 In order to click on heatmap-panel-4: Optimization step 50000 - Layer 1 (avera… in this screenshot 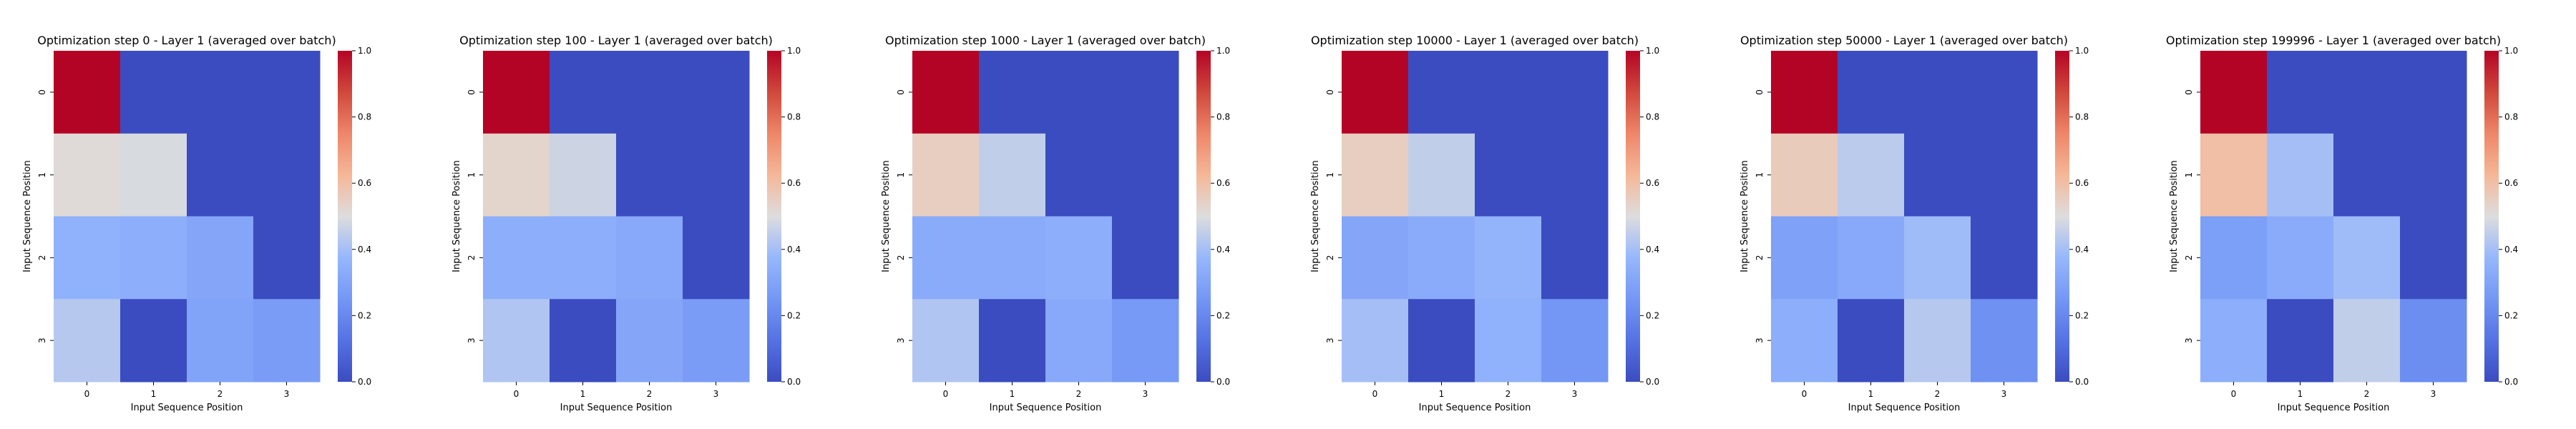, I will do `click(1914, 223)`.